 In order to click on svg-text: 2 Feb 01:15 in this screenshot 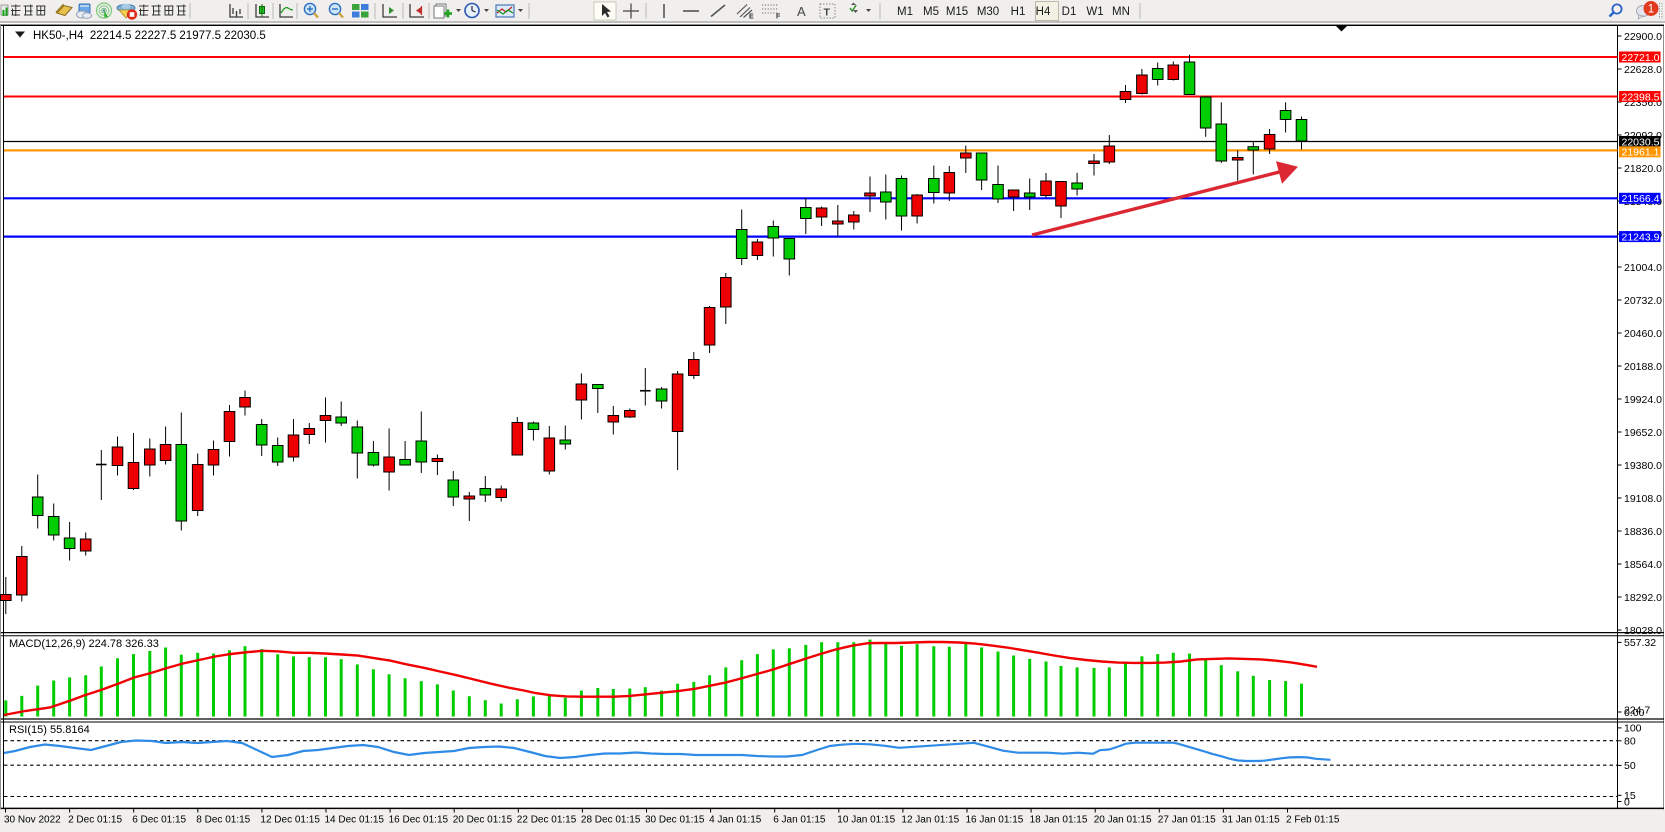, I will do `click(1313, 820)`.